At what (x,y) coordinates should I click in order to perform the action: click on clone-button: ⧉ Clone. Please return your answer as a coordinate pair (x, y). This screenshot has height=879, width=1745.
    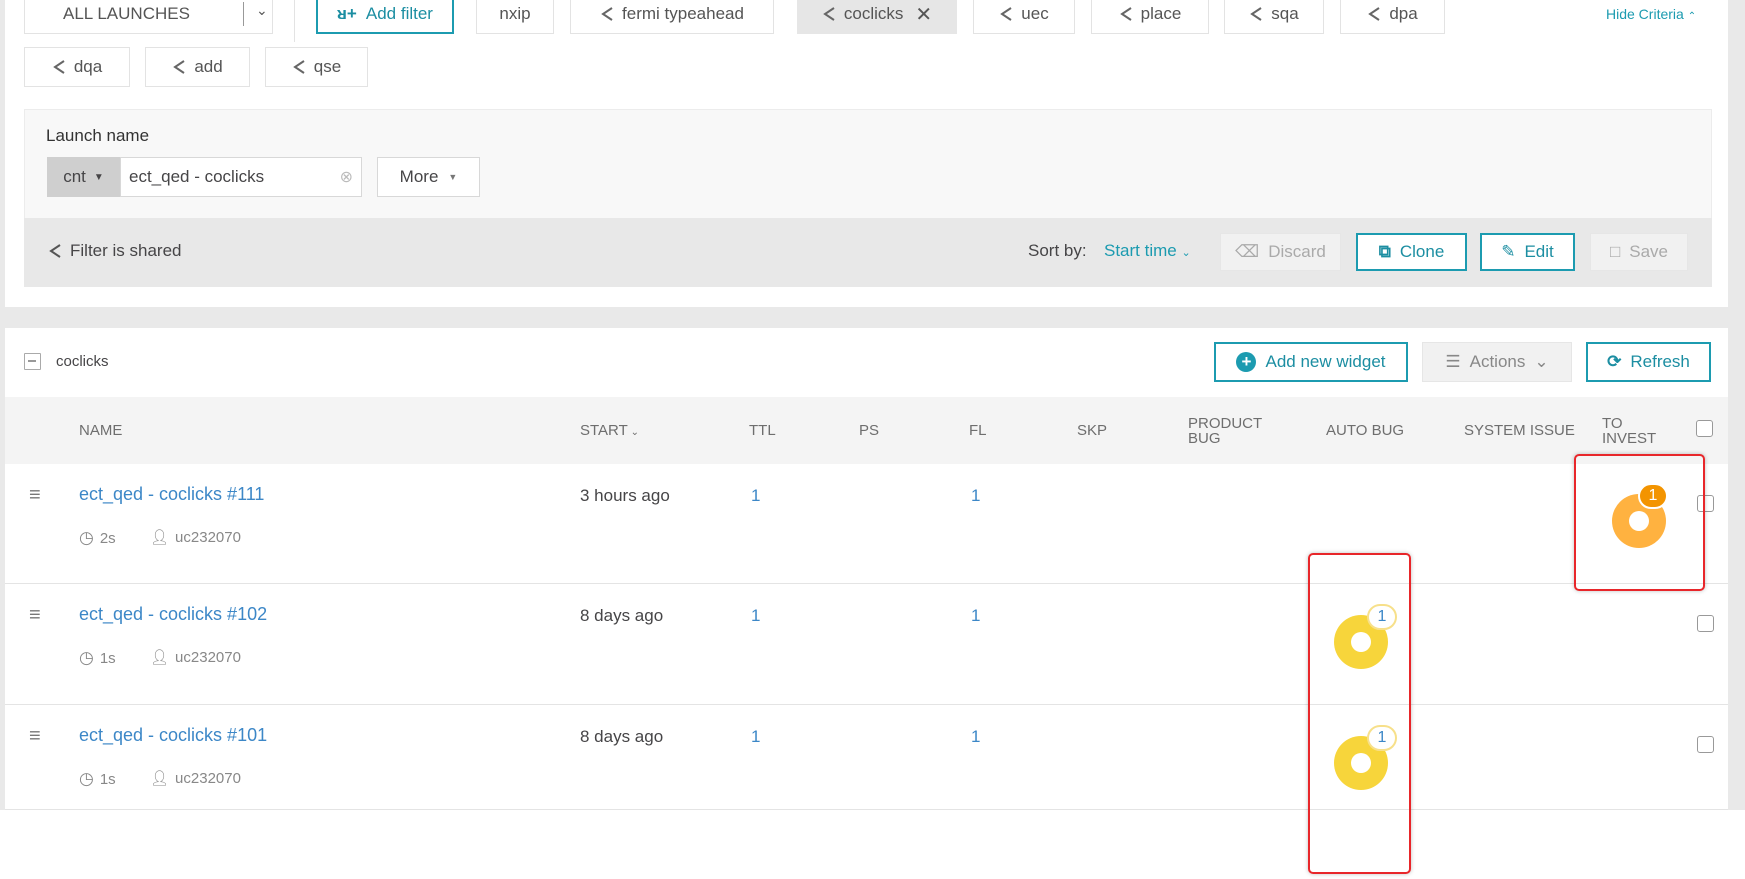
    Looking at the image, I should click on (1411, 252).